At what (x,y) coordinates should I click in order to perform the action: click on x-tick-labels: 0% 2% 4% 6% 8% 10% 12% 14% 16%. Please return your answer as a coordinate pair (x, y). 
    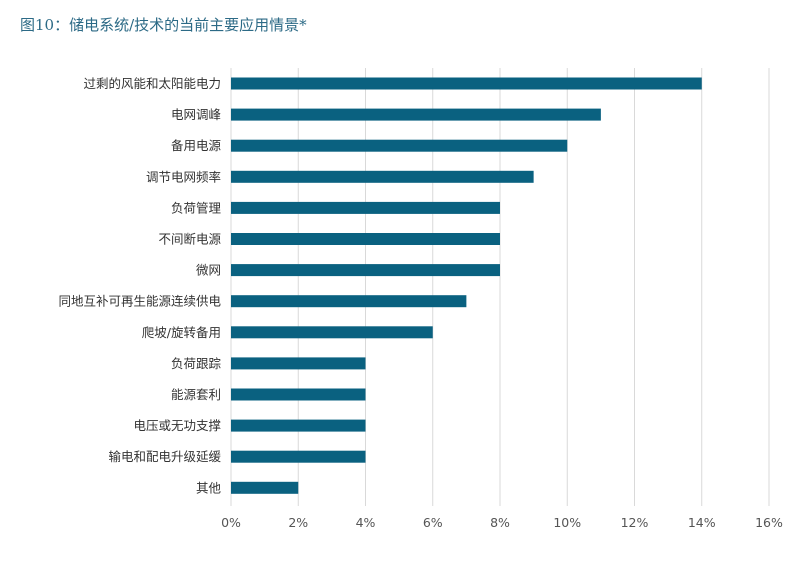
    Looking at the image, I should click on (502, 522).